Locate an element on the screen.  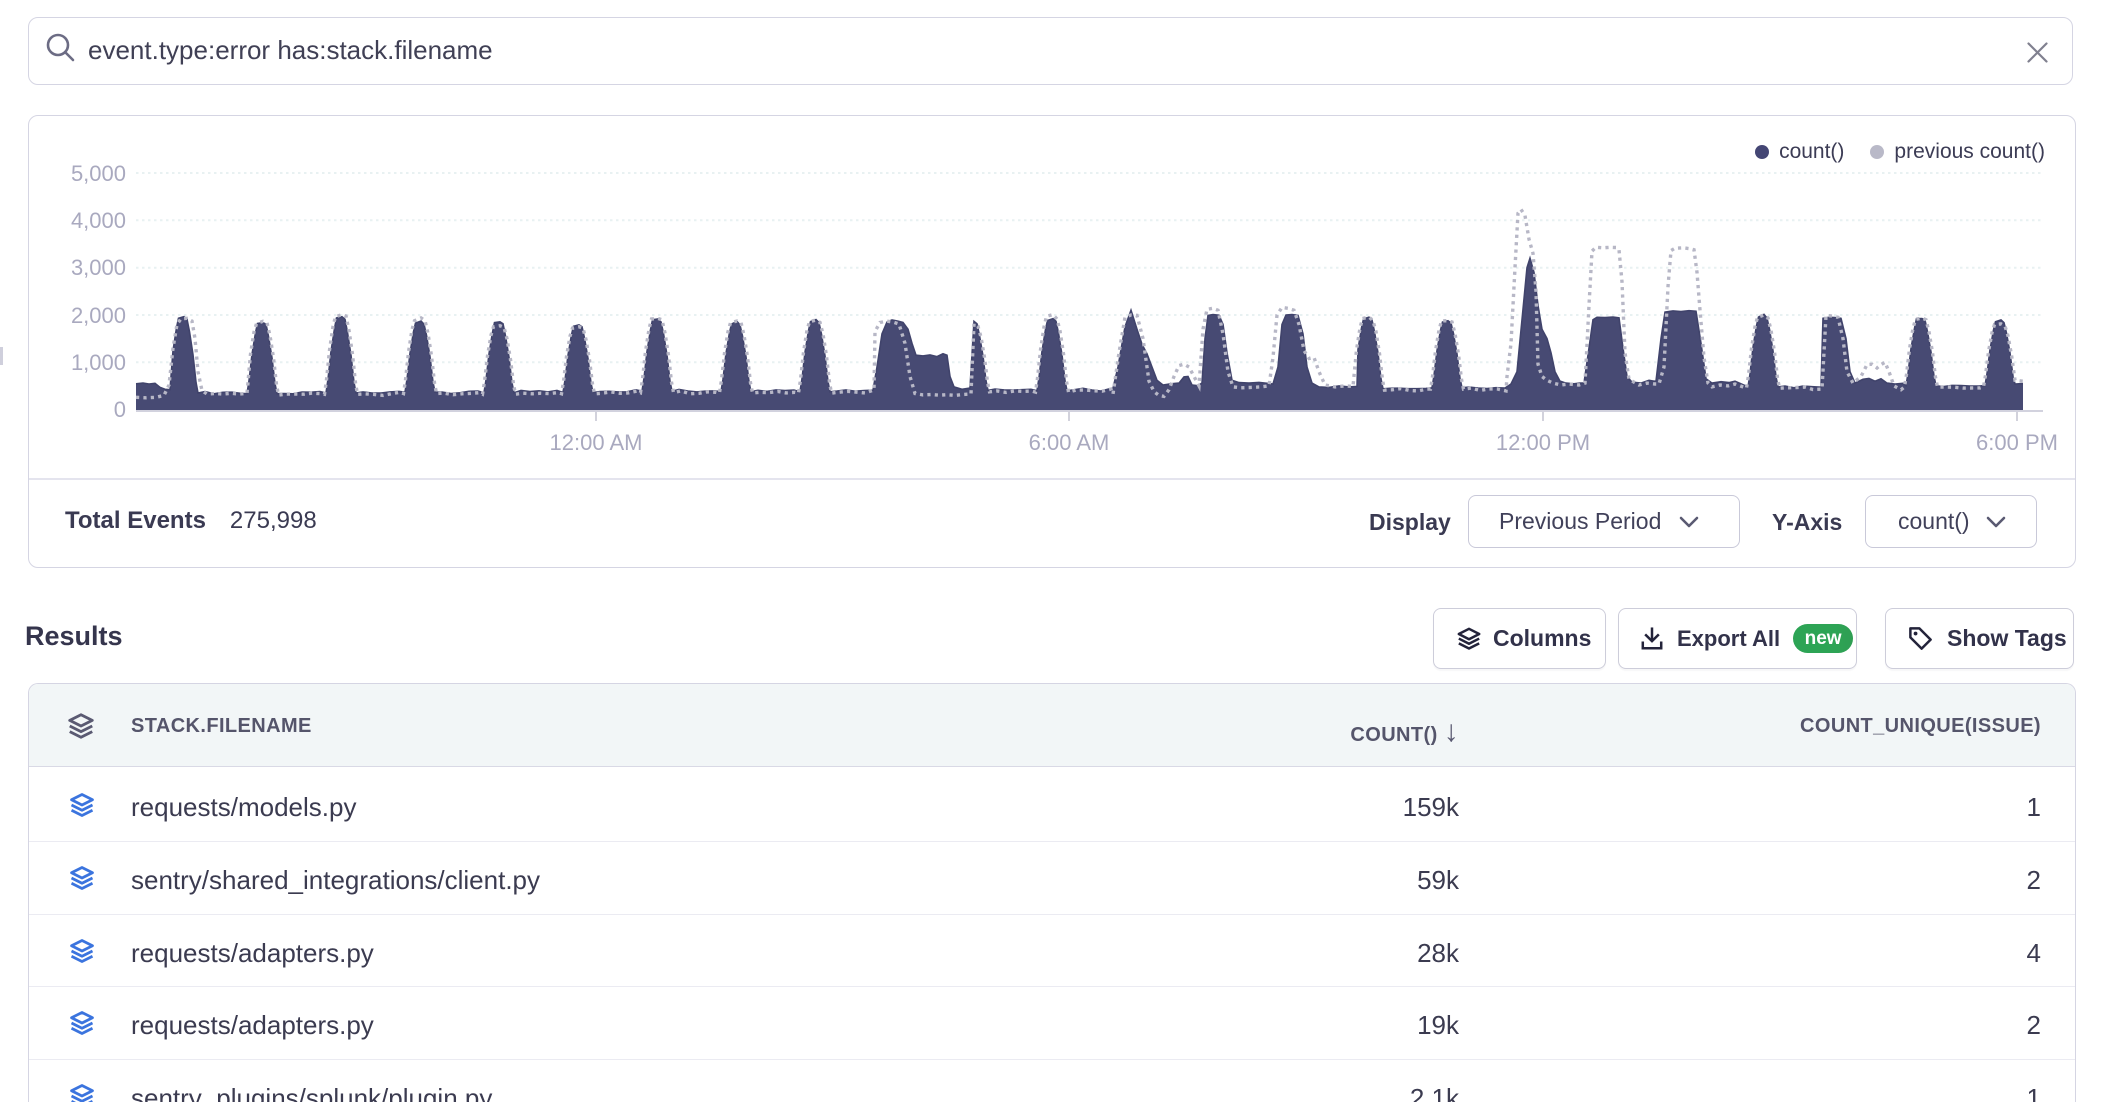
svg-text: 2,000 is located at coordinates (98, 315).